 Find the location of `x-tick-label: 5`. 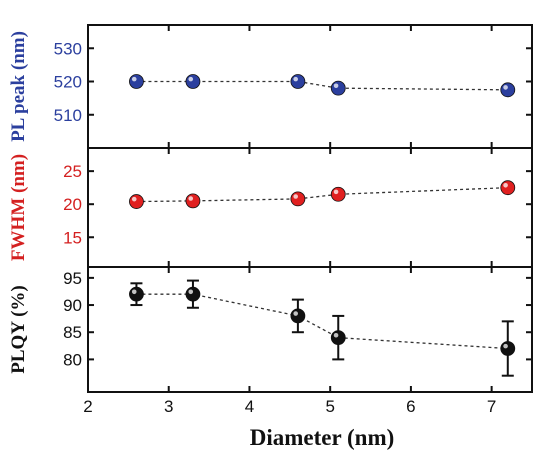

x-tick-label: 5 is located at coordinates (329, 406).